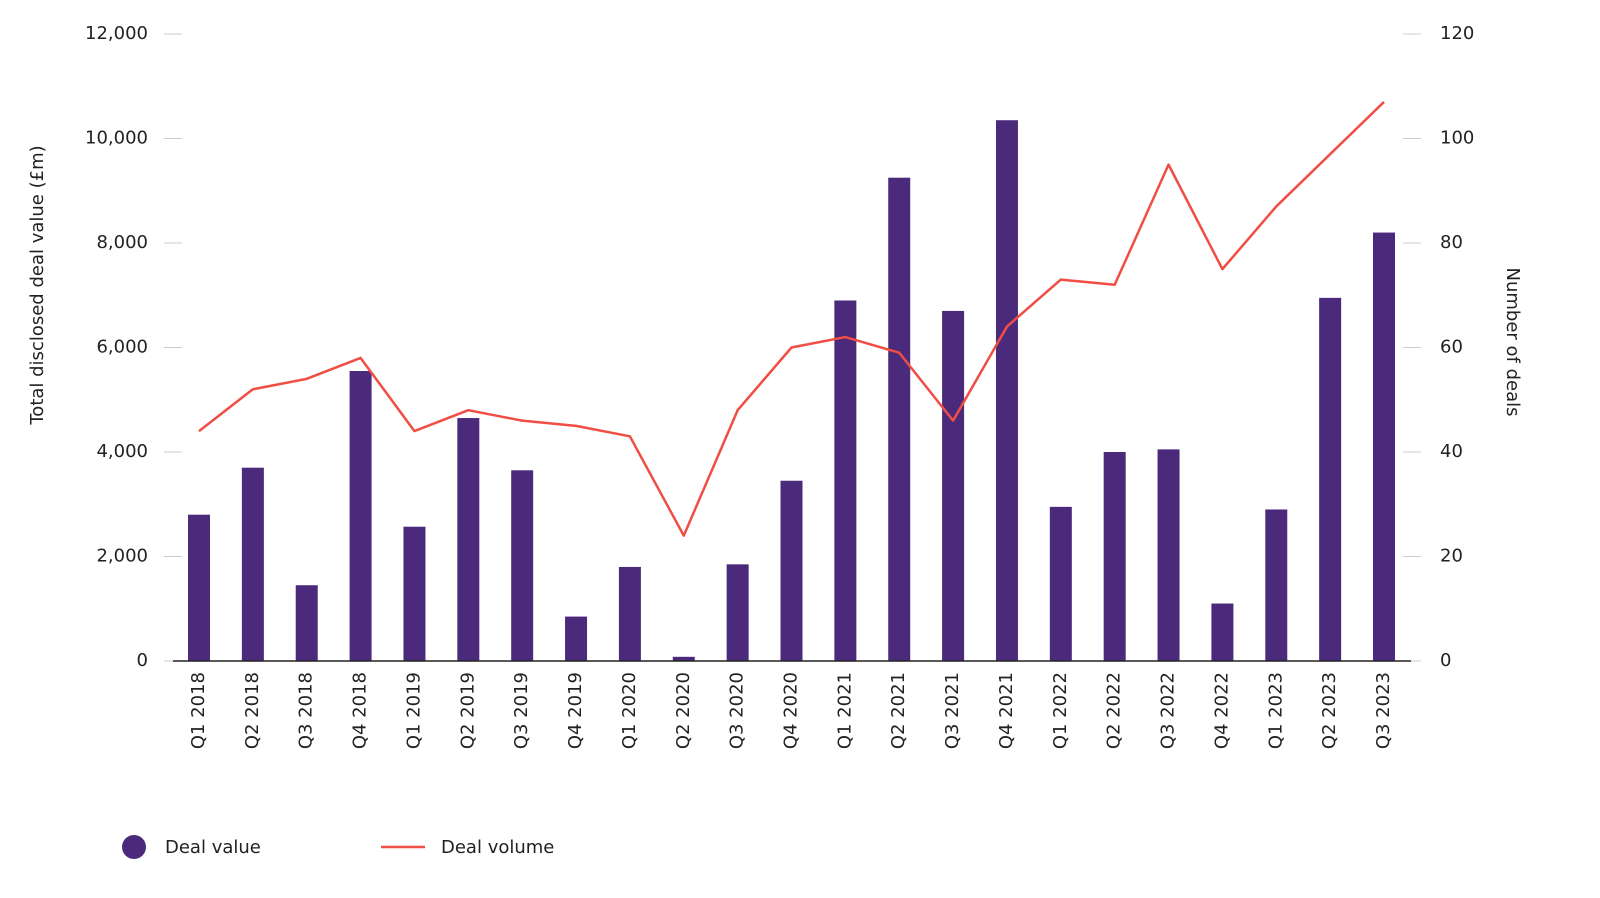  What do you see at coordinates (1451, 556) in the screenshot?
I see `y2-tick-label: 20` at bounding box center [1451, 556].